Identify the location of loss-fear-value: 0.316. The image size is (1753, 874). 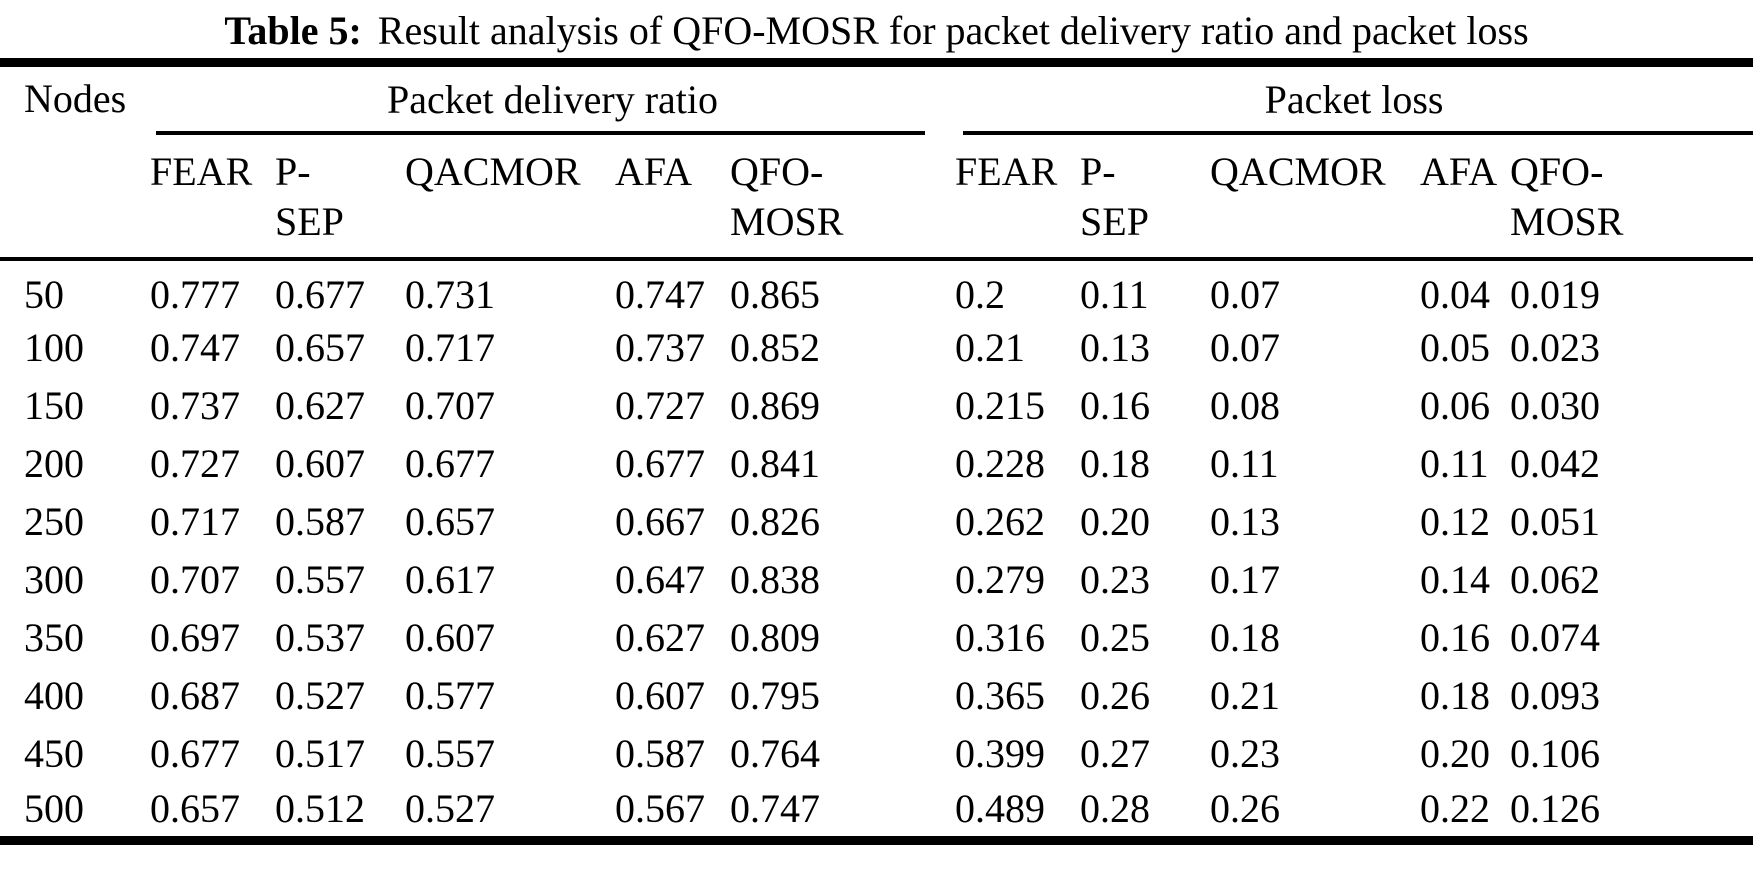
(1000, 637).